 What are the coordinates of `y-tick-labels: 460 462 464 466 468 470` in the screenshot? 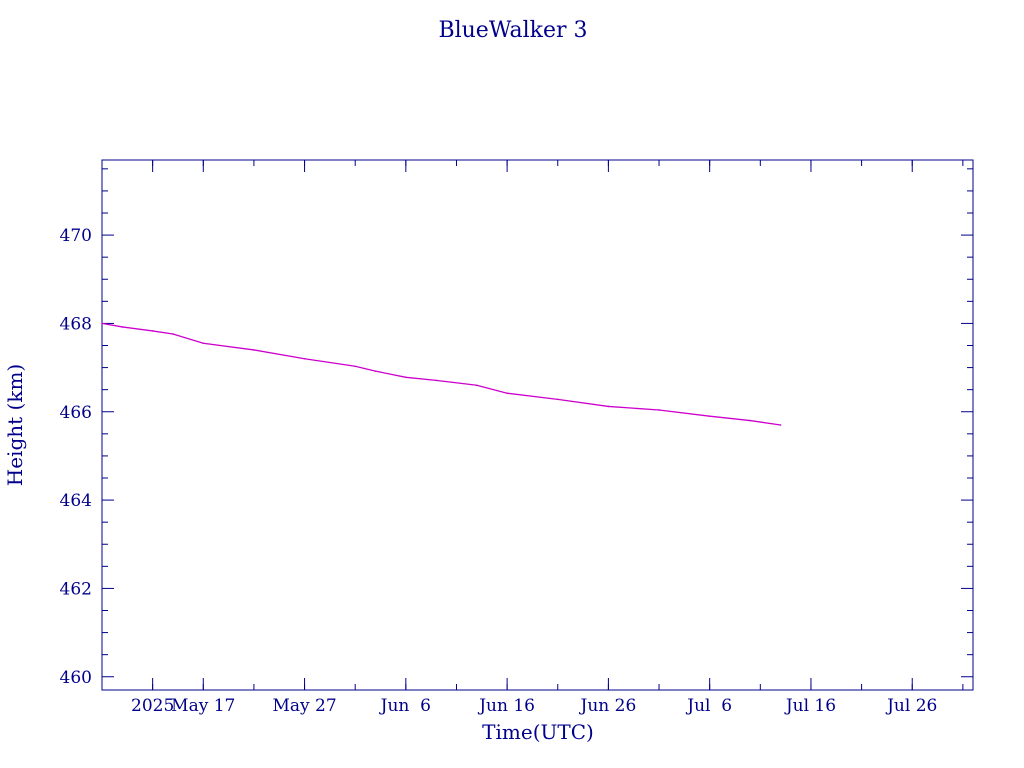 It's located at (76, 457).